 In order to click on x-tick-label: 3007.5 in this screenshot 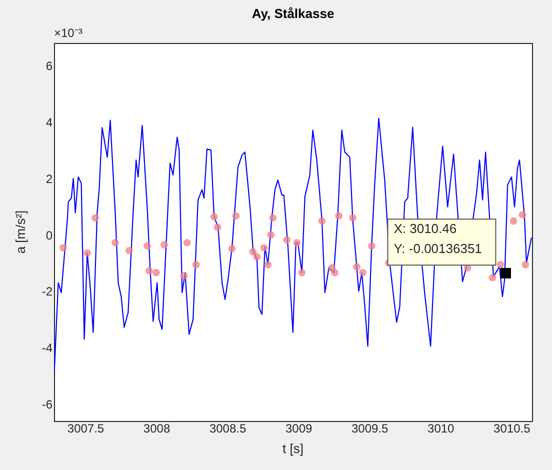, I will do `click(85, 429)`.